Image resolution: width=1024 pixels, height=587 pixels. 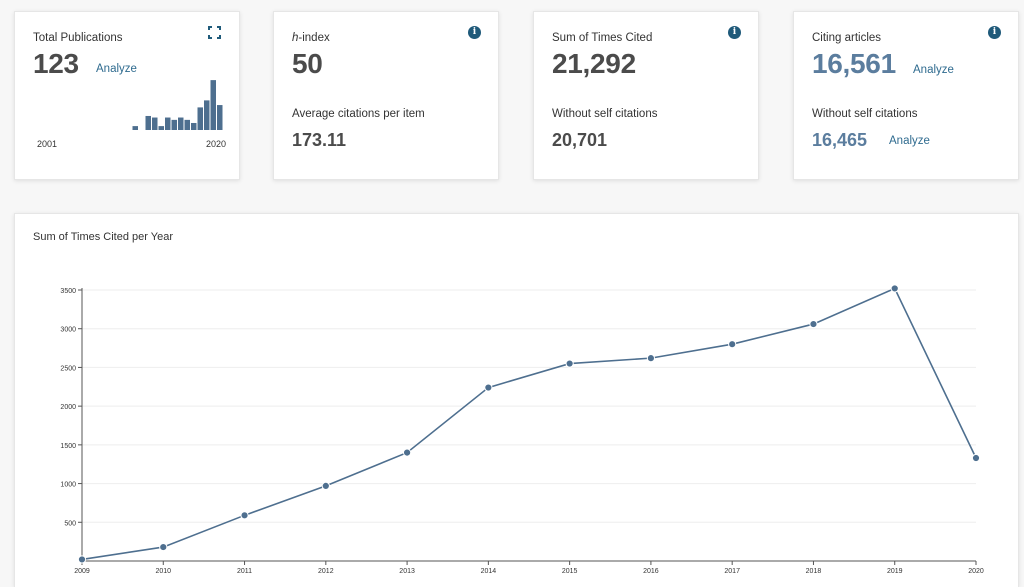 I want to click on y-tick-label: 2500, so click(x=68, y=368).